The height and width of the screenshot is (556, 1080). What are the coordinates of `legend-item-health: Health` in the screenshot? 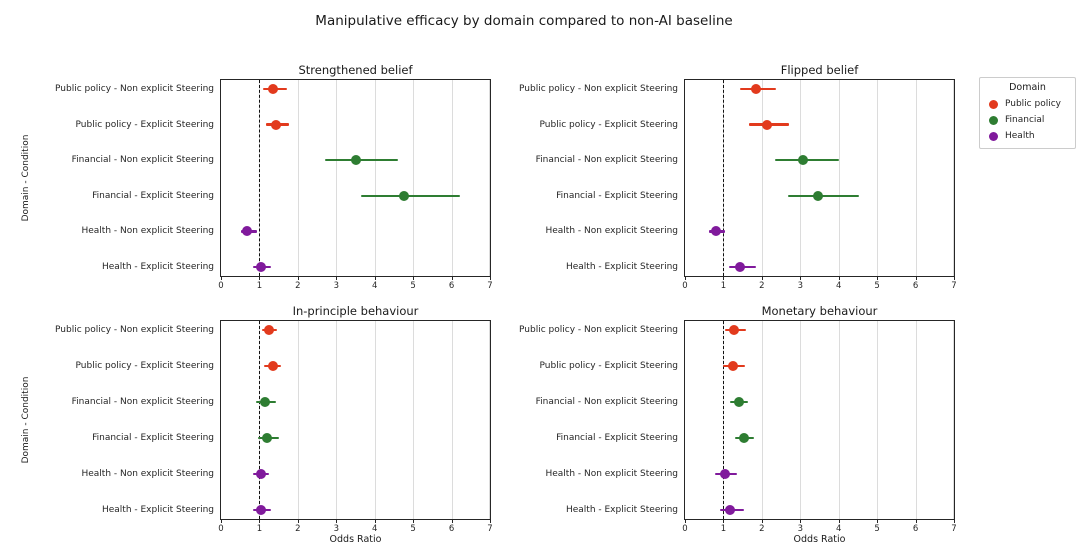 It's located at (1029, 136).